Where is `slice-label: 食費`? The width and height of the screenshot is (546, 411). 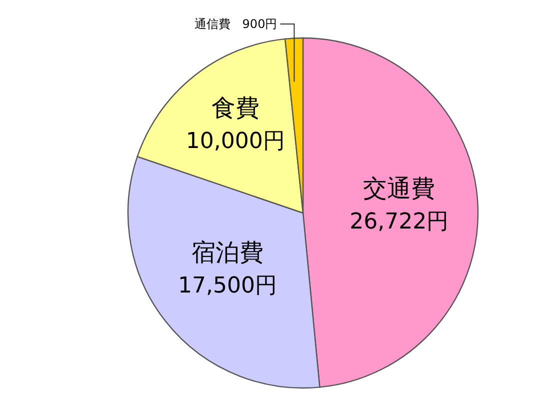 slice-label: 食費 is located at coordinates (235, 108).